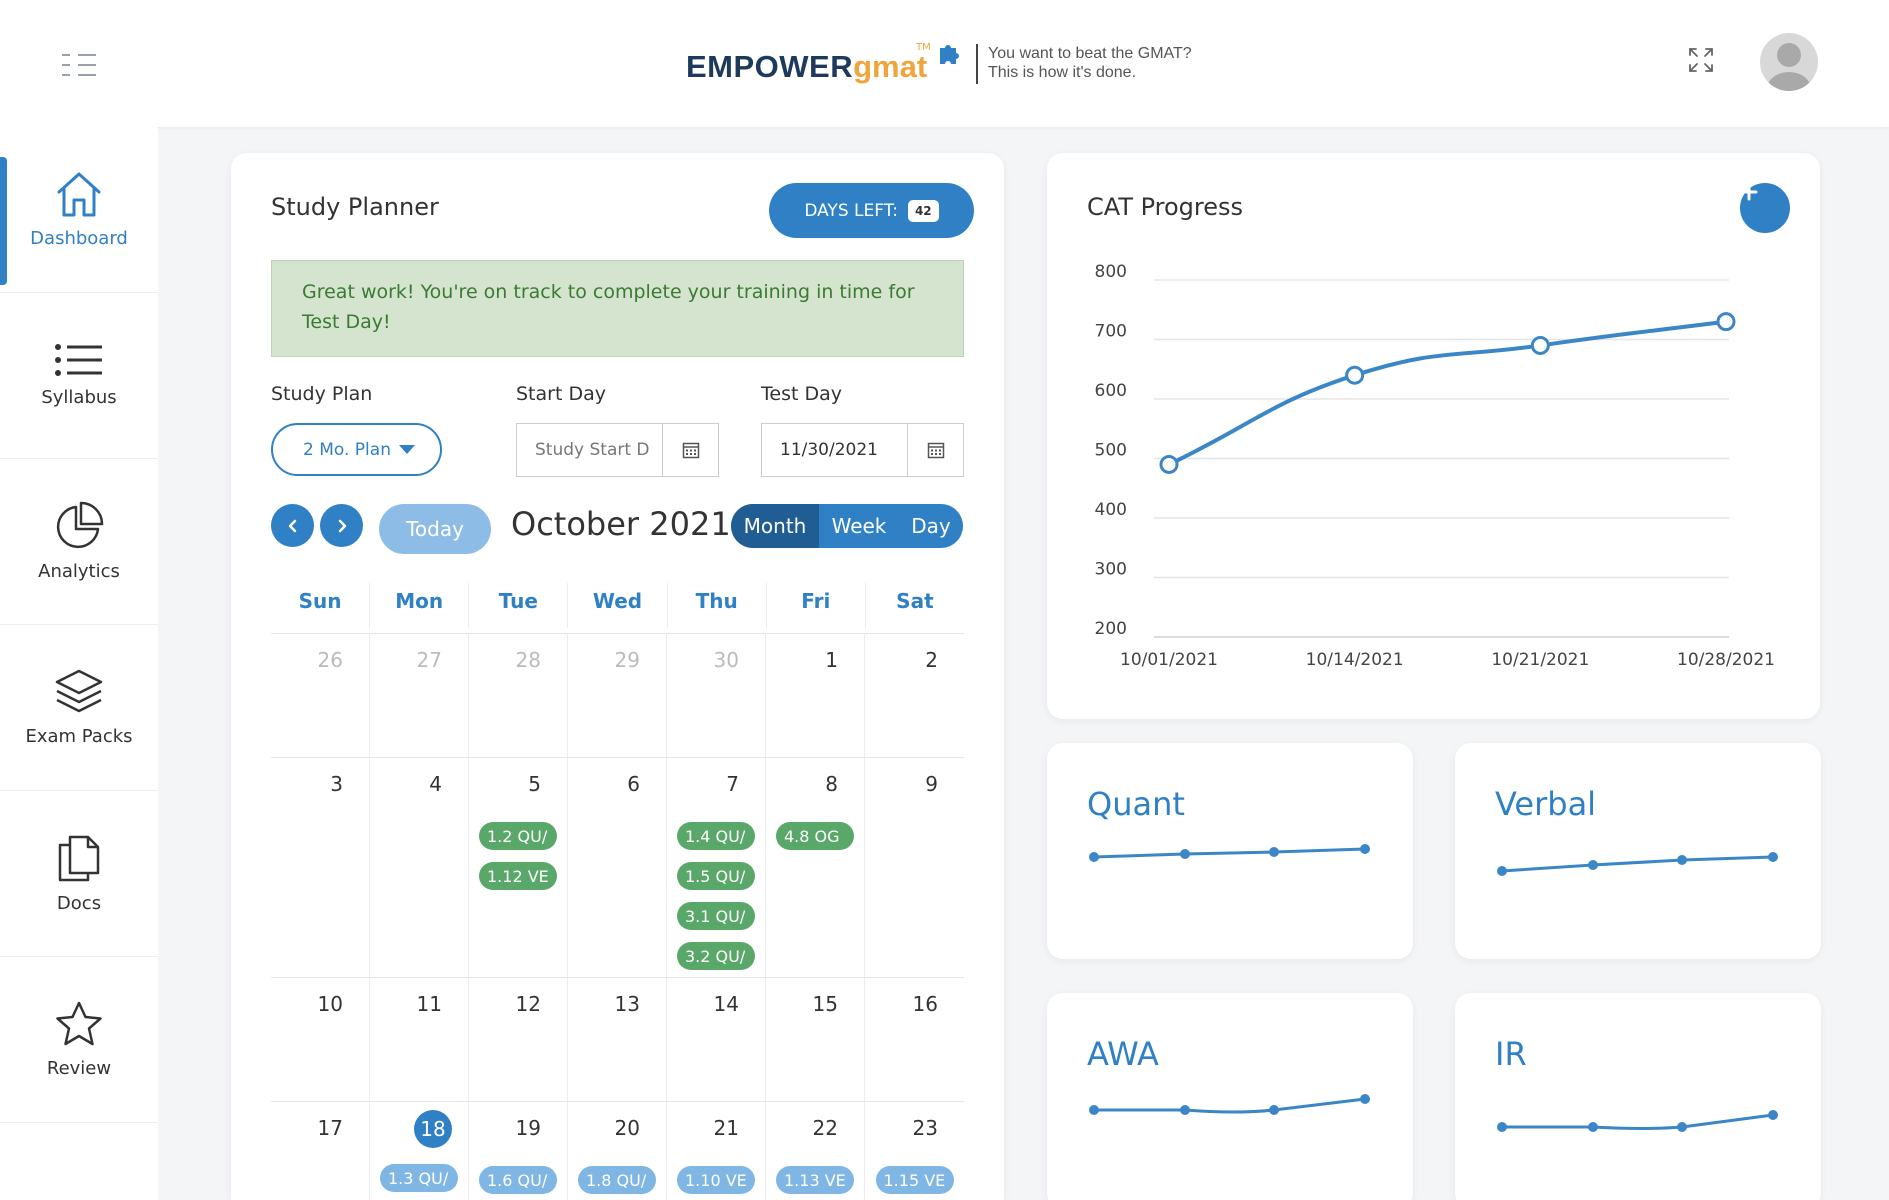 The height and width of the screenshot is (1200, 1889). Describe the element at coordinates (977, 64) in the screenshot. I see `logo-divider` at that location.